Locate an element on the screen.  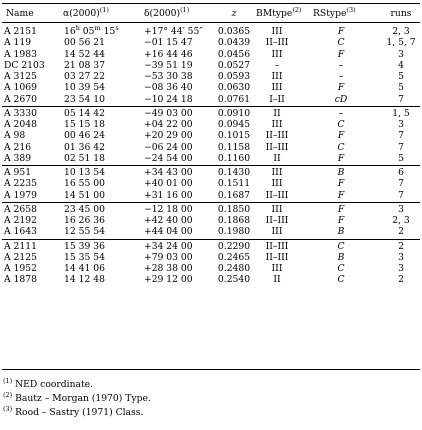
cell-runs: 1, 5 is located at coordinates (401, 113).